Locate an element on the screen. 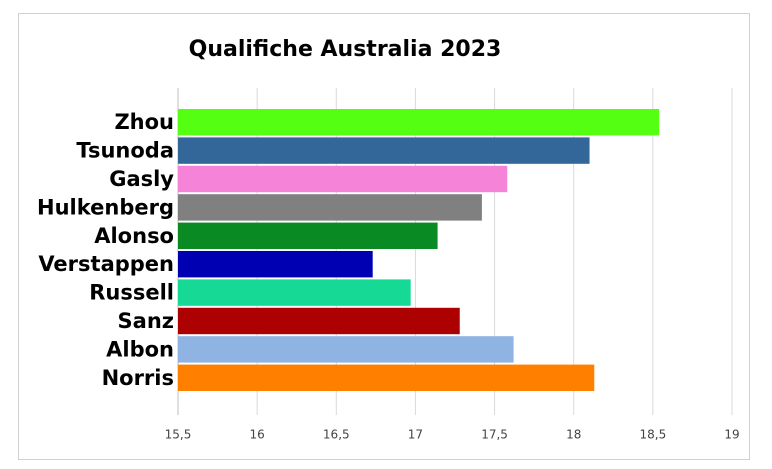 This screenshot has height=469, width=772. x-tick-label: 16,5 is located at coordinates (336, 435).